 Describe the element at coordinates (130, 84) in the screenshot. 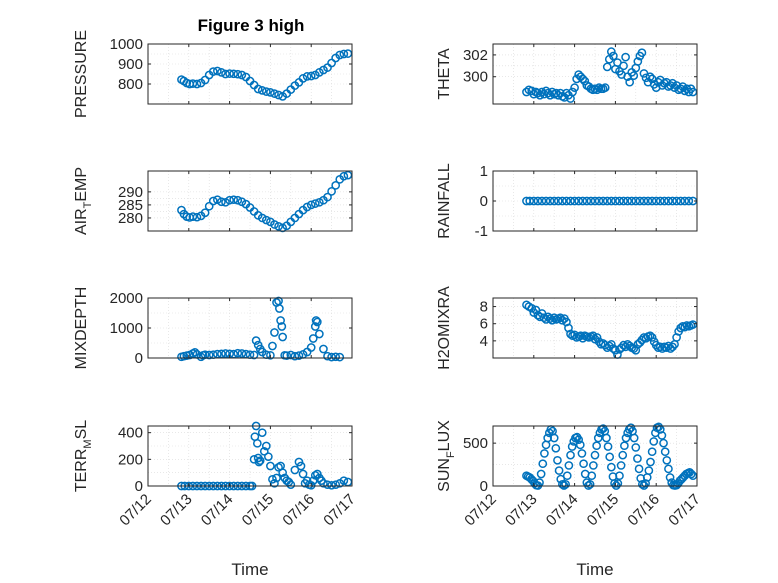

I see `y-tick-label: 800` at that location.